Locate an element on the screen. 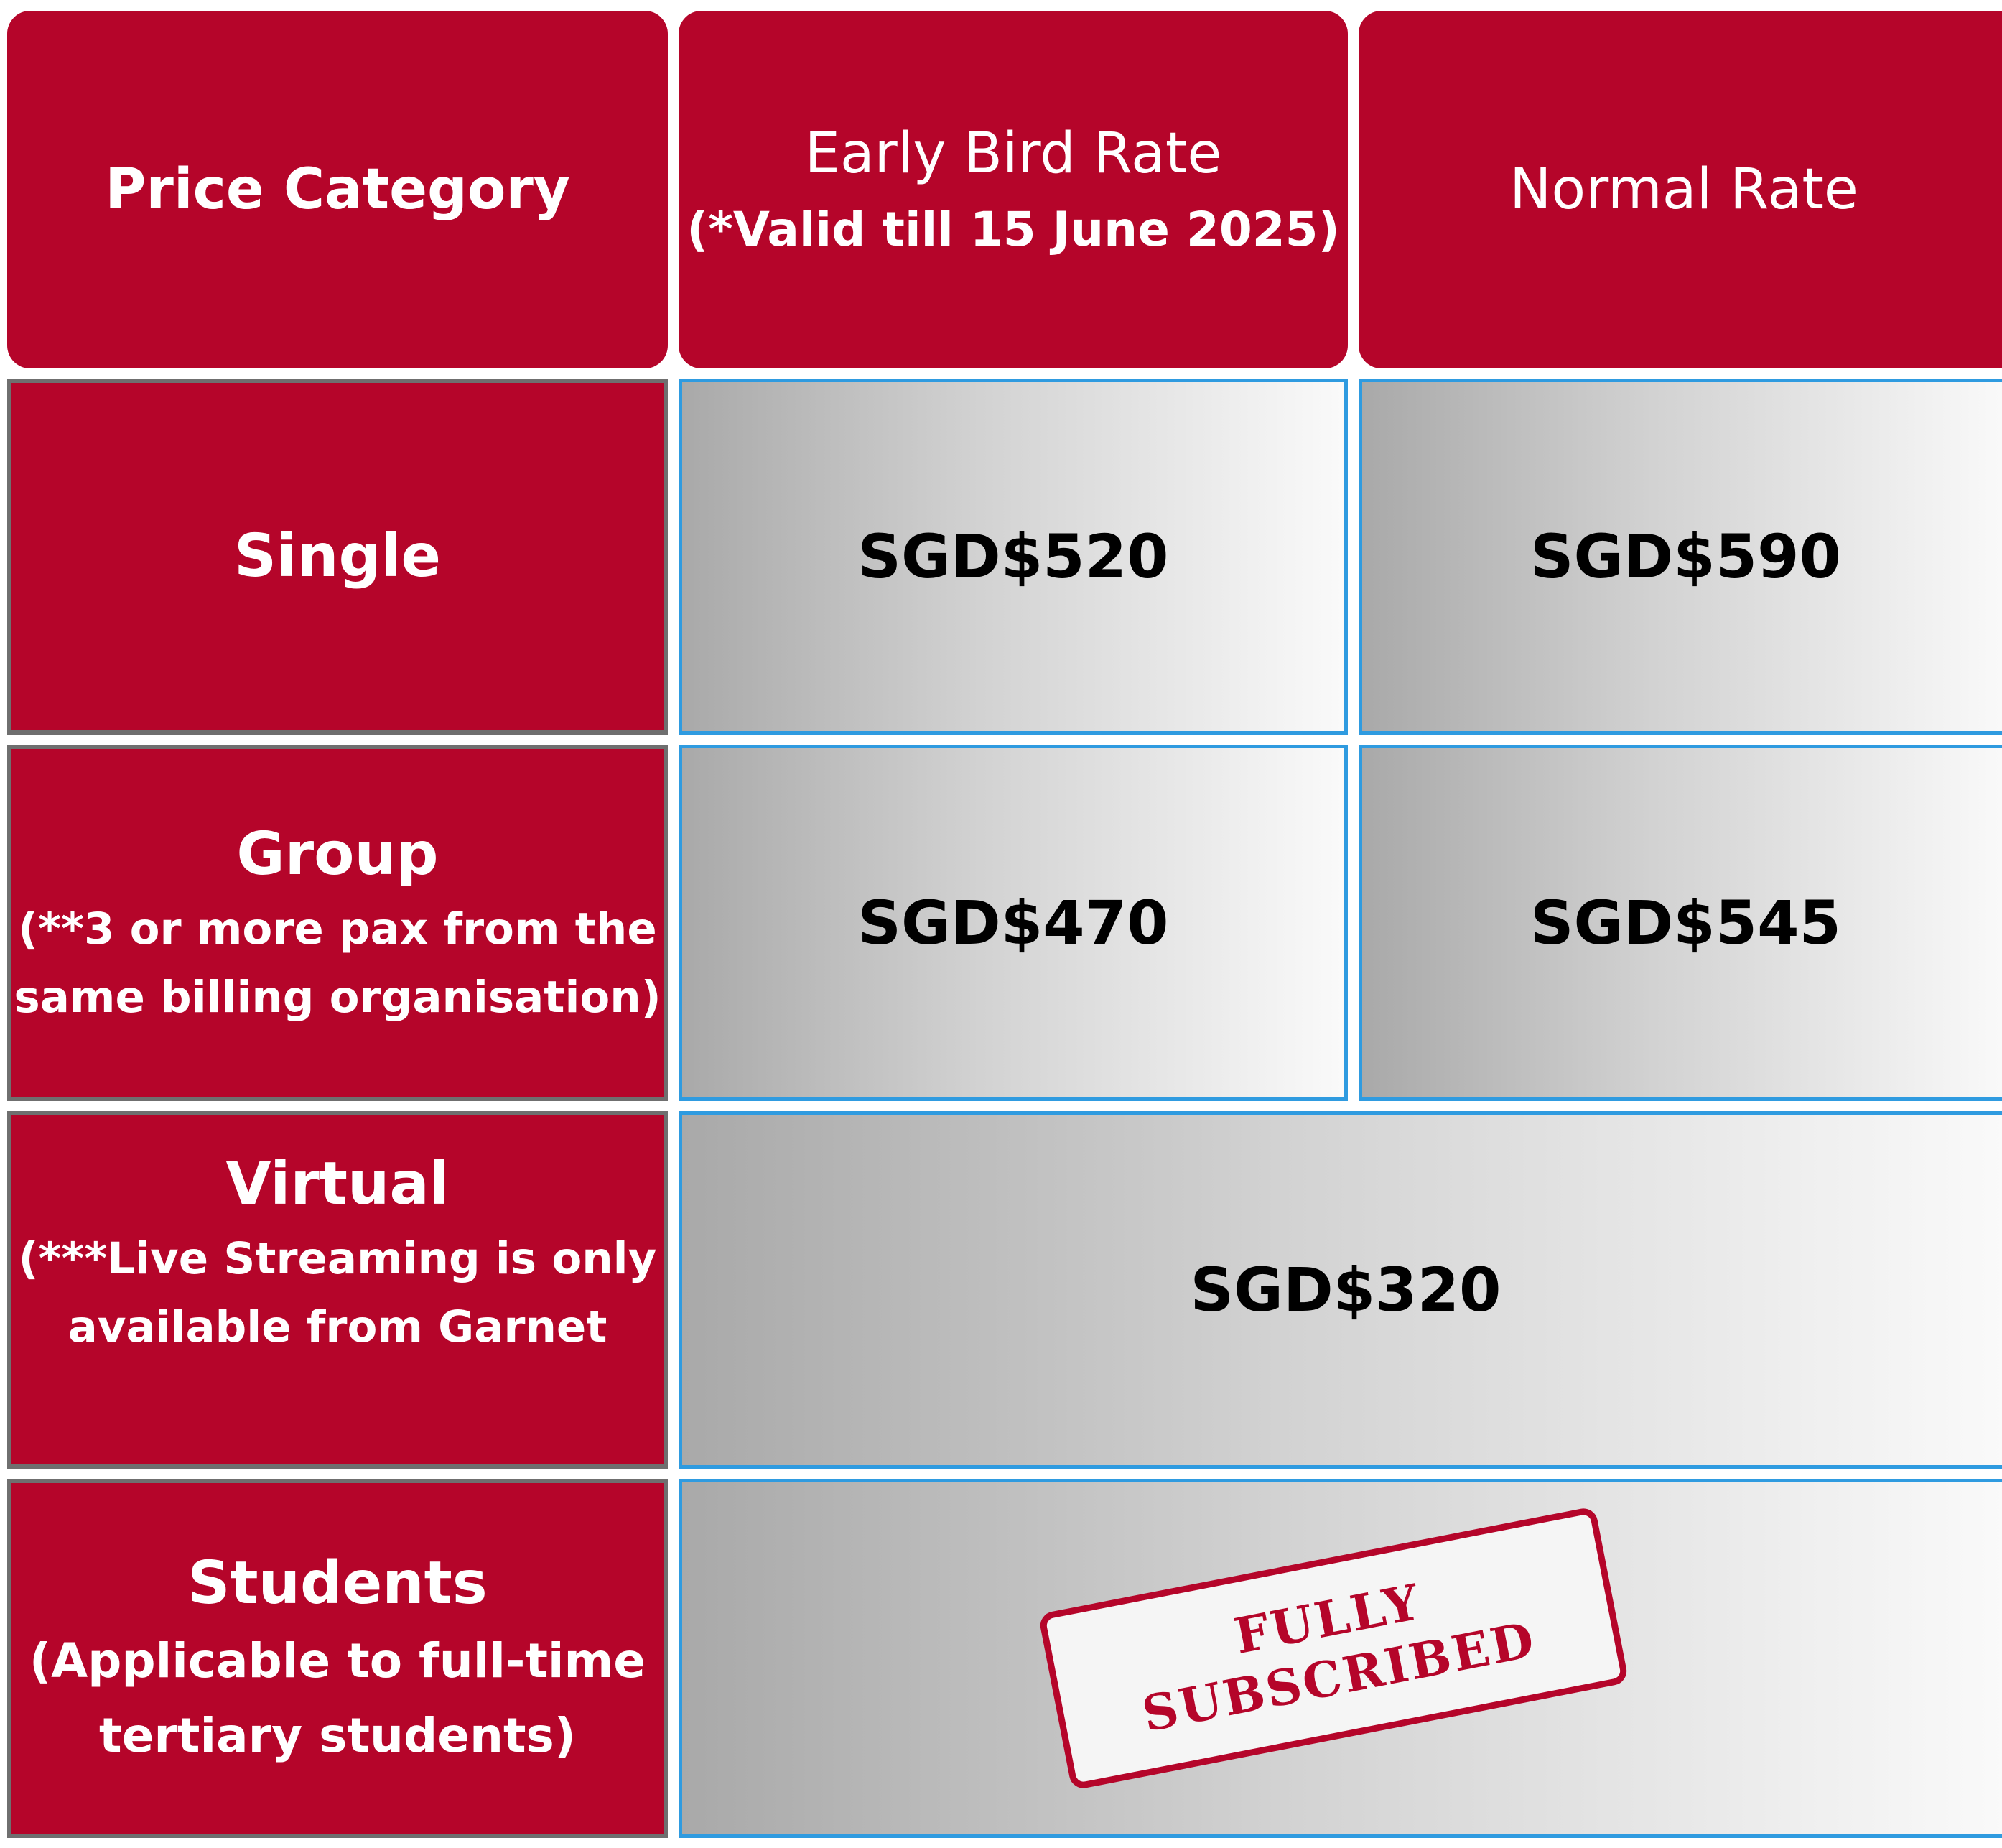 This screenshot has height=1848, width=2002. price-single-early-bird: SGD$520 is located at coordinates (1013, 557).